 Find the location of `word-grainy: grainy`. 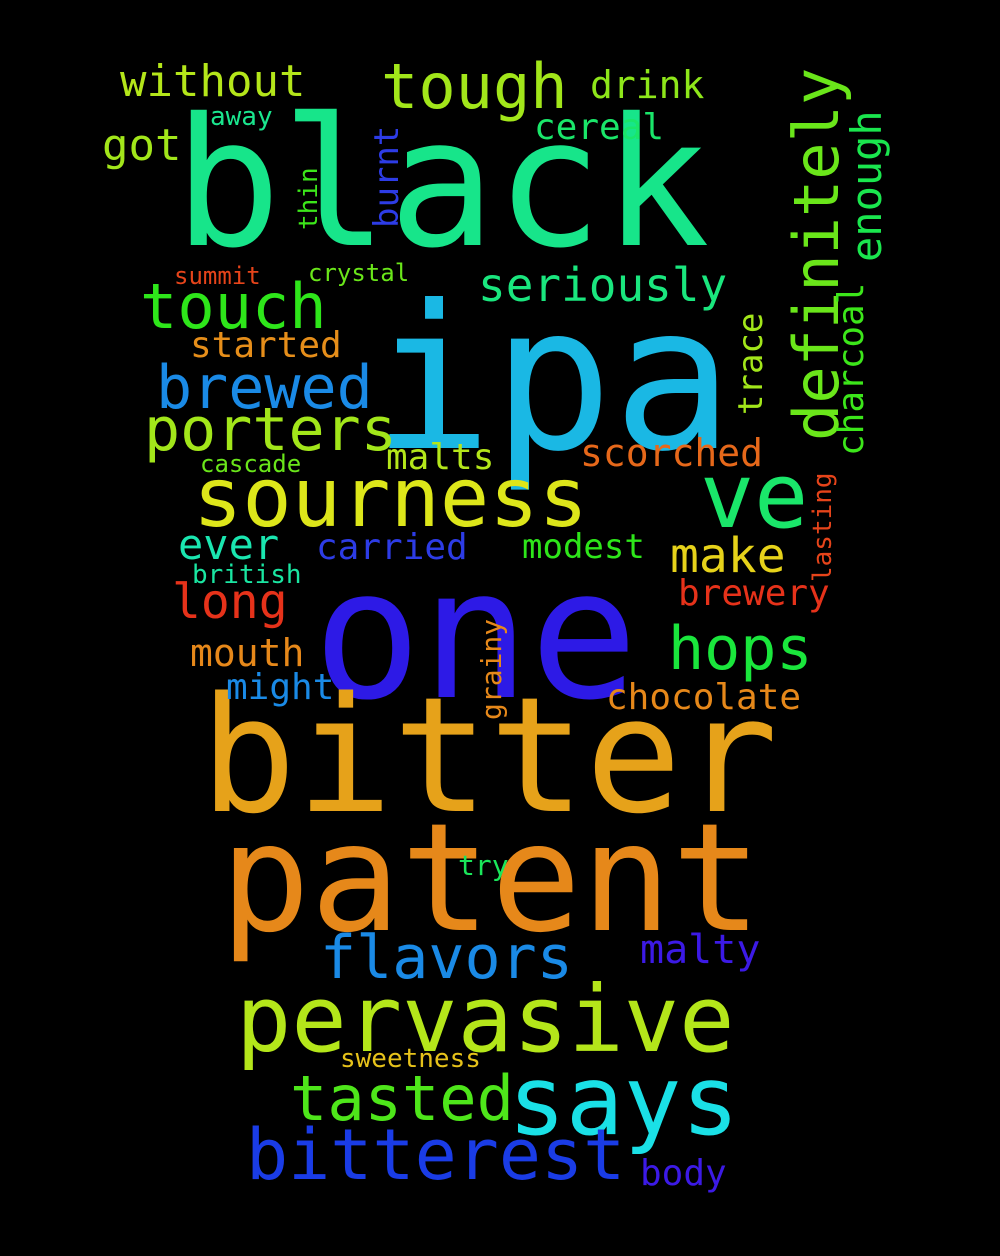

word-grainy: grainy is located at coordinates (491, 669).